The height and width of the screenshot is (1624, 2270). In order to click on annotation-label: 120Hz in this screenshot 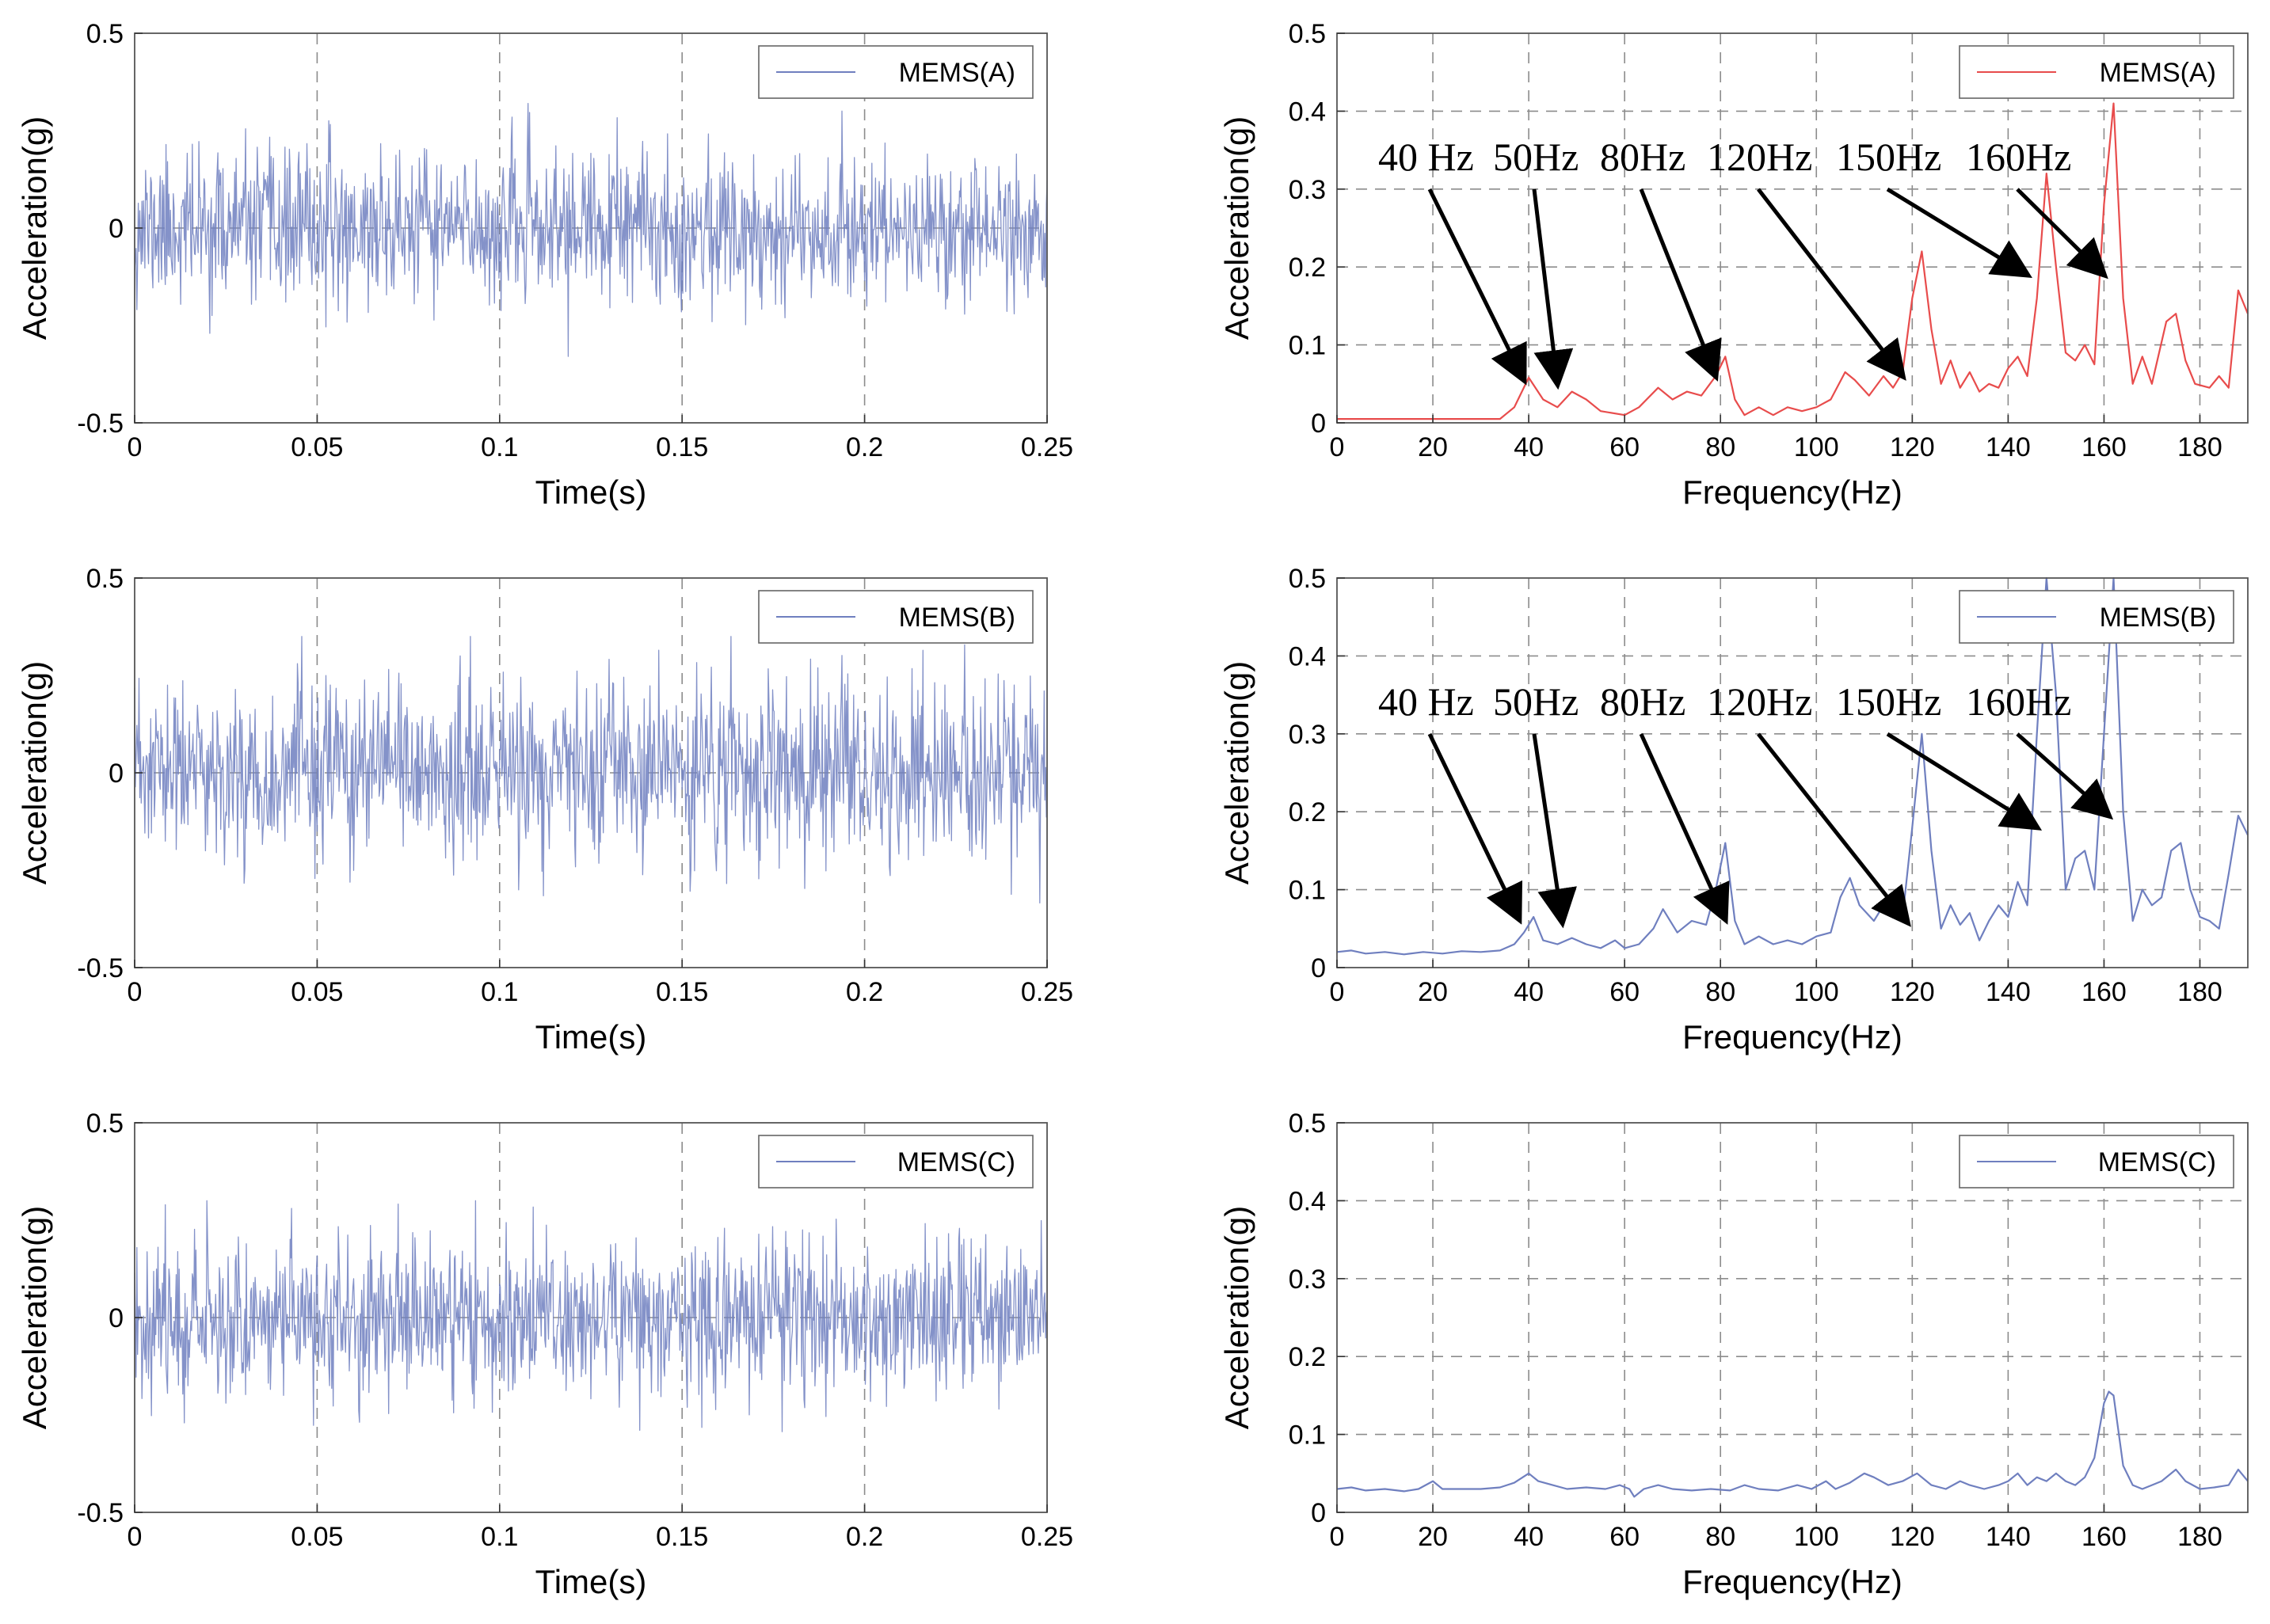, I will do `click(1760, 157)`.